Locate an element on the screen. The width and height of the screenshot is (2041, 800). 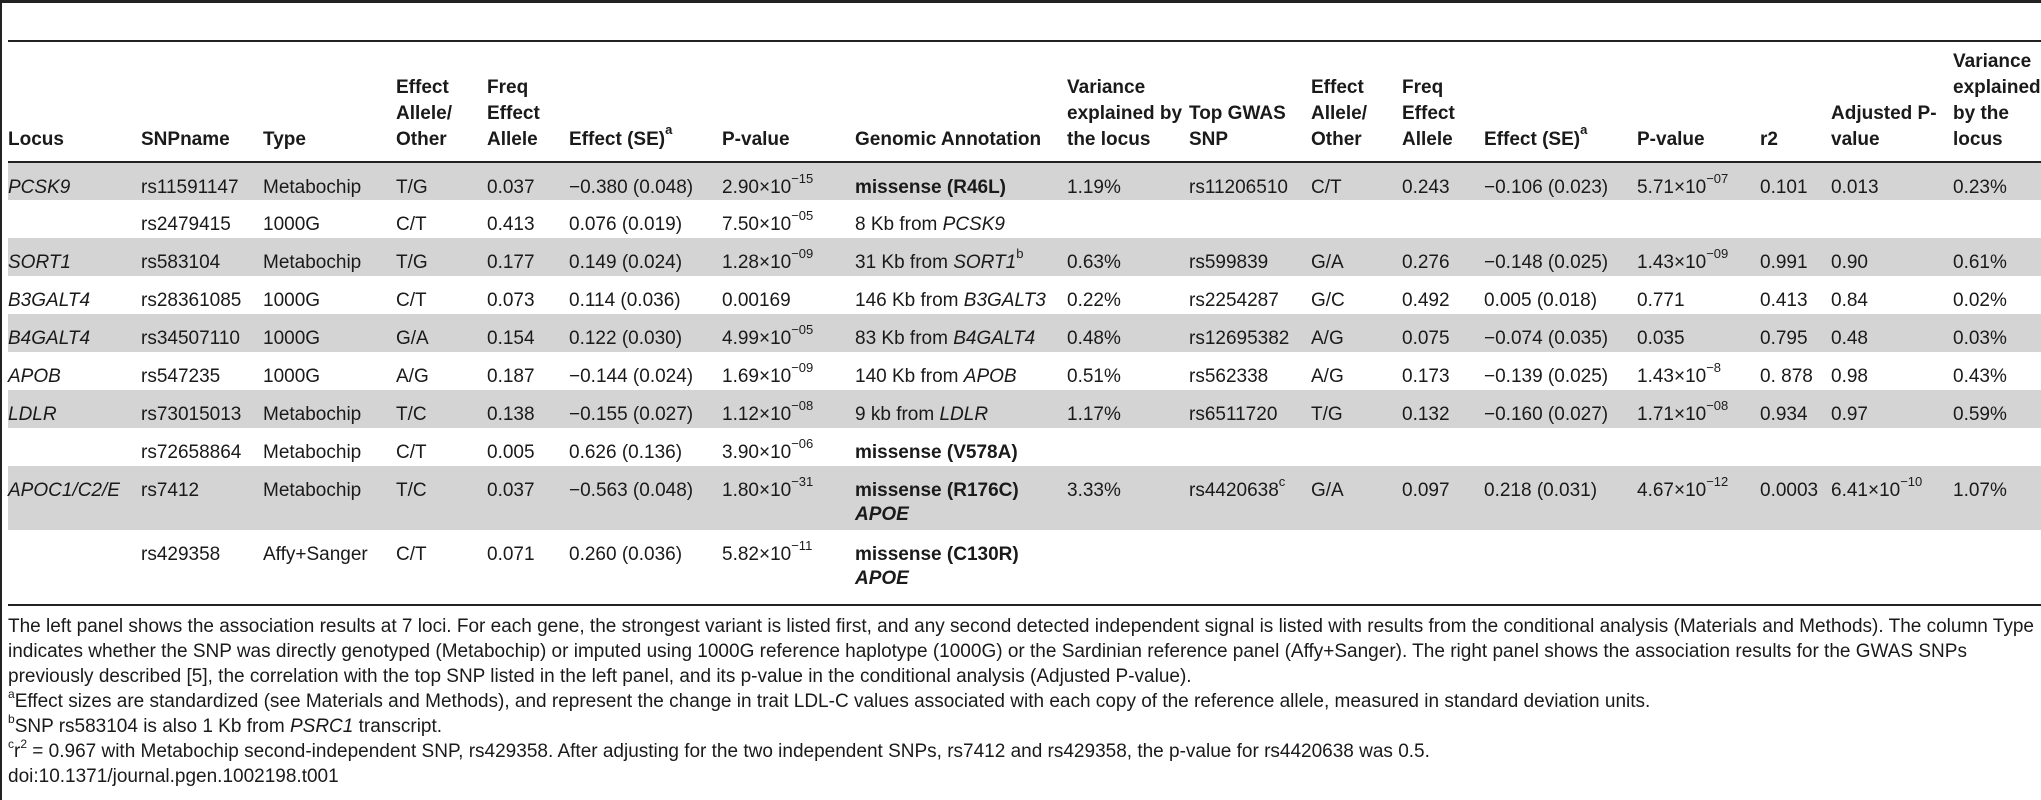
col-header-gwas-freq: Freq Effect Allele is located at coordinates (1428, 113).